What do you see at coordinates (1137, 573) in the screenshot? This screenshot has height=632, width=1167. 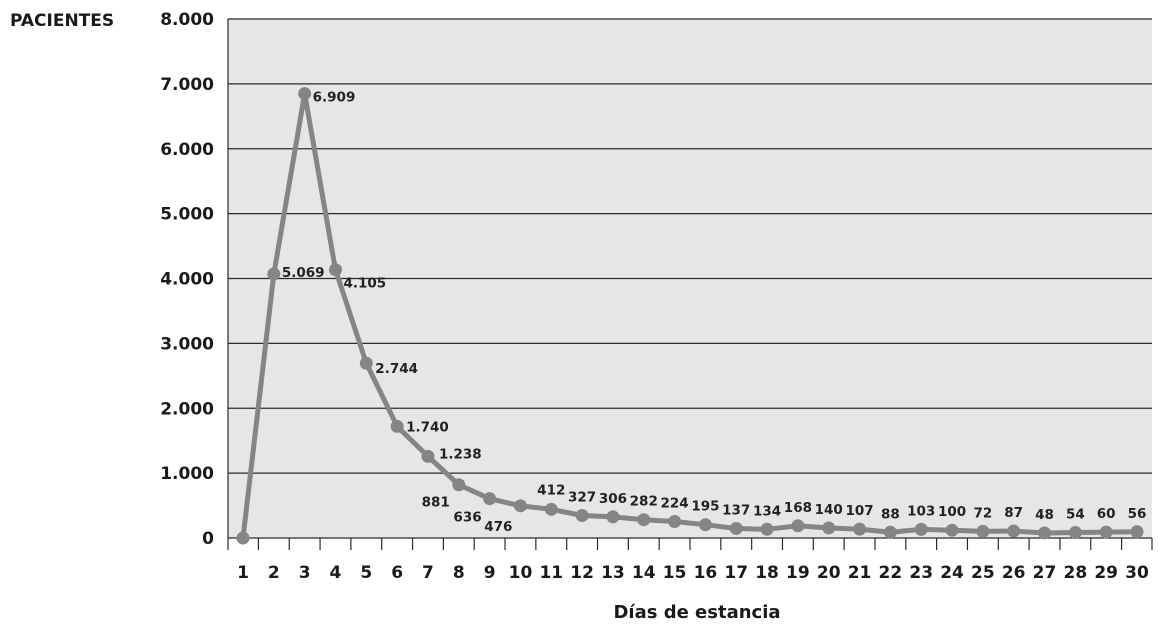 I see `x-tick-label: 30` at bounding box center [1137, 573].